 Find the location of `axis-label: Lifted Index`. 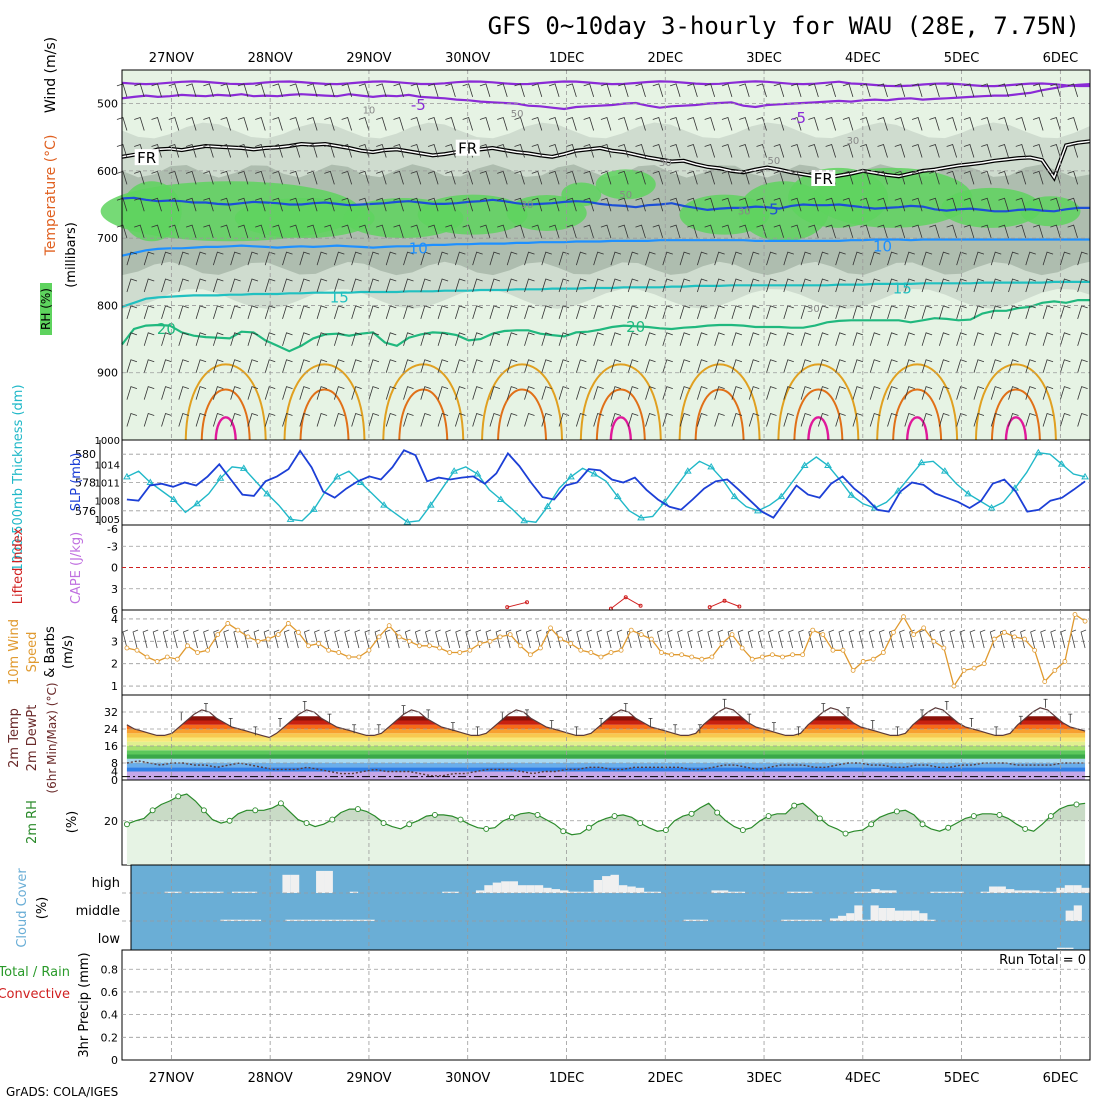

axis-label: Lifted Index is located at coordinates (18, 565).